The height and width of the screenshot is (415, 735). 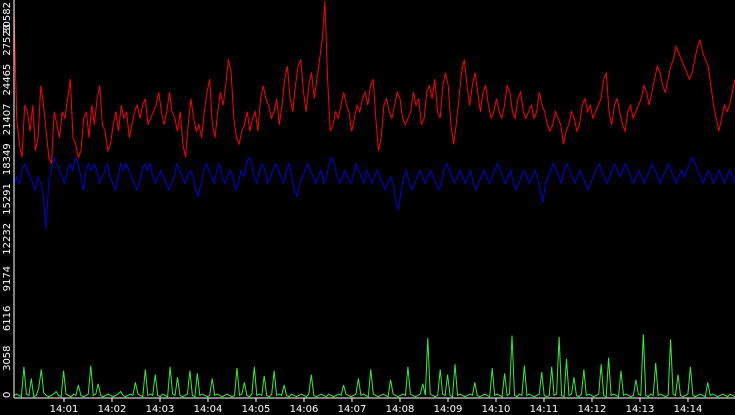 I want to click on y-tick-label: 30582, so click(x=7, y=18).